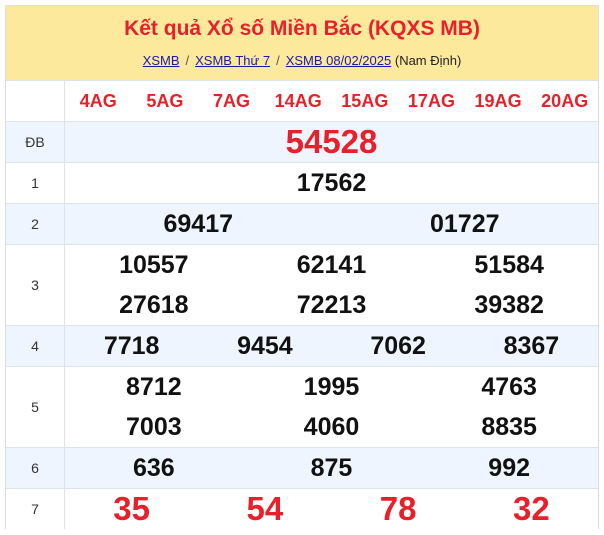 This screenshot has height=535, width=604. What do you see at coordinates (265, 345) in the screenshot?
I see `prize-number: 9454` at bounding box center [265, 345].